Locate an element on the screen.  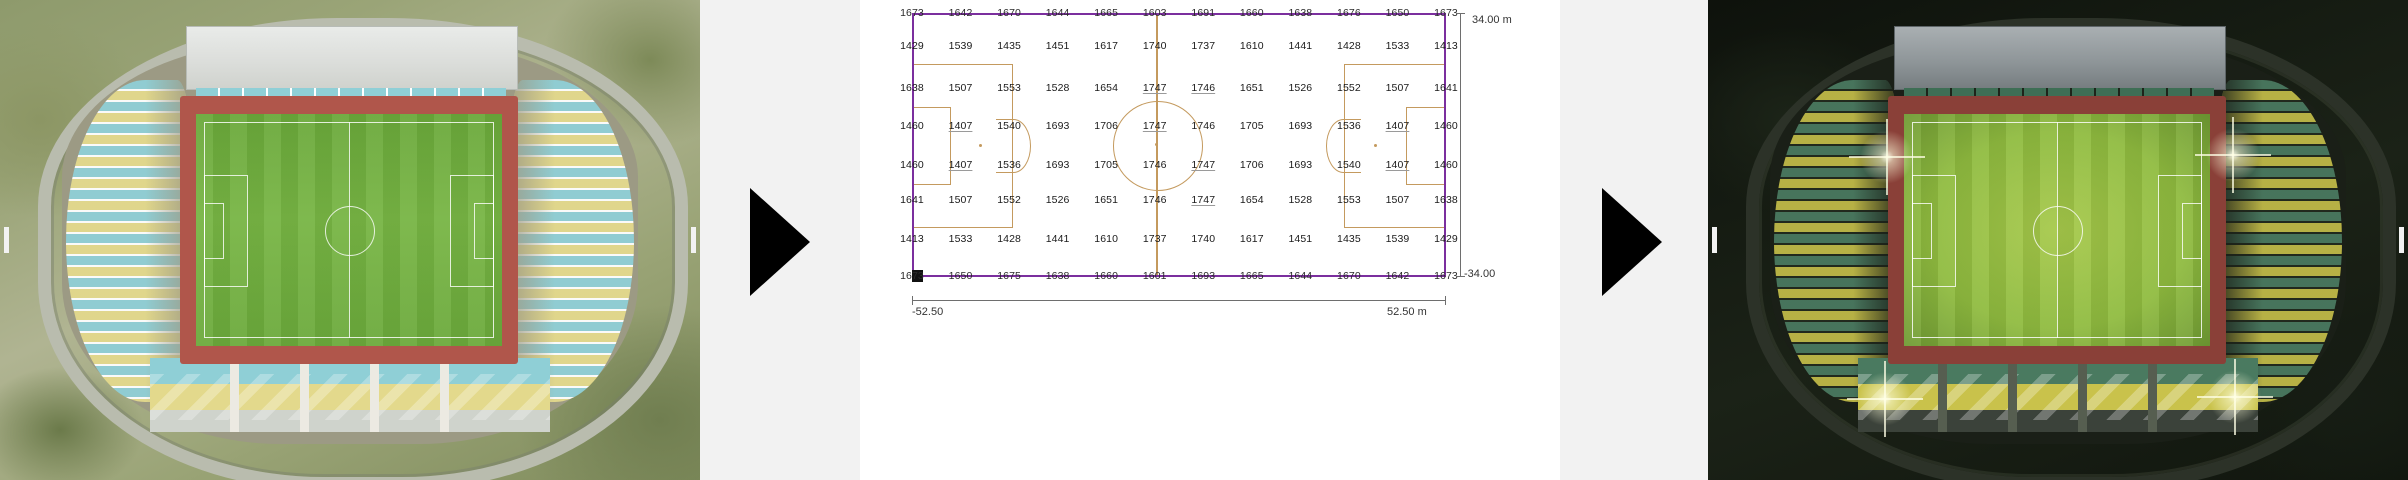
pitch-boundary-top is located at coordinates (1179, 14).